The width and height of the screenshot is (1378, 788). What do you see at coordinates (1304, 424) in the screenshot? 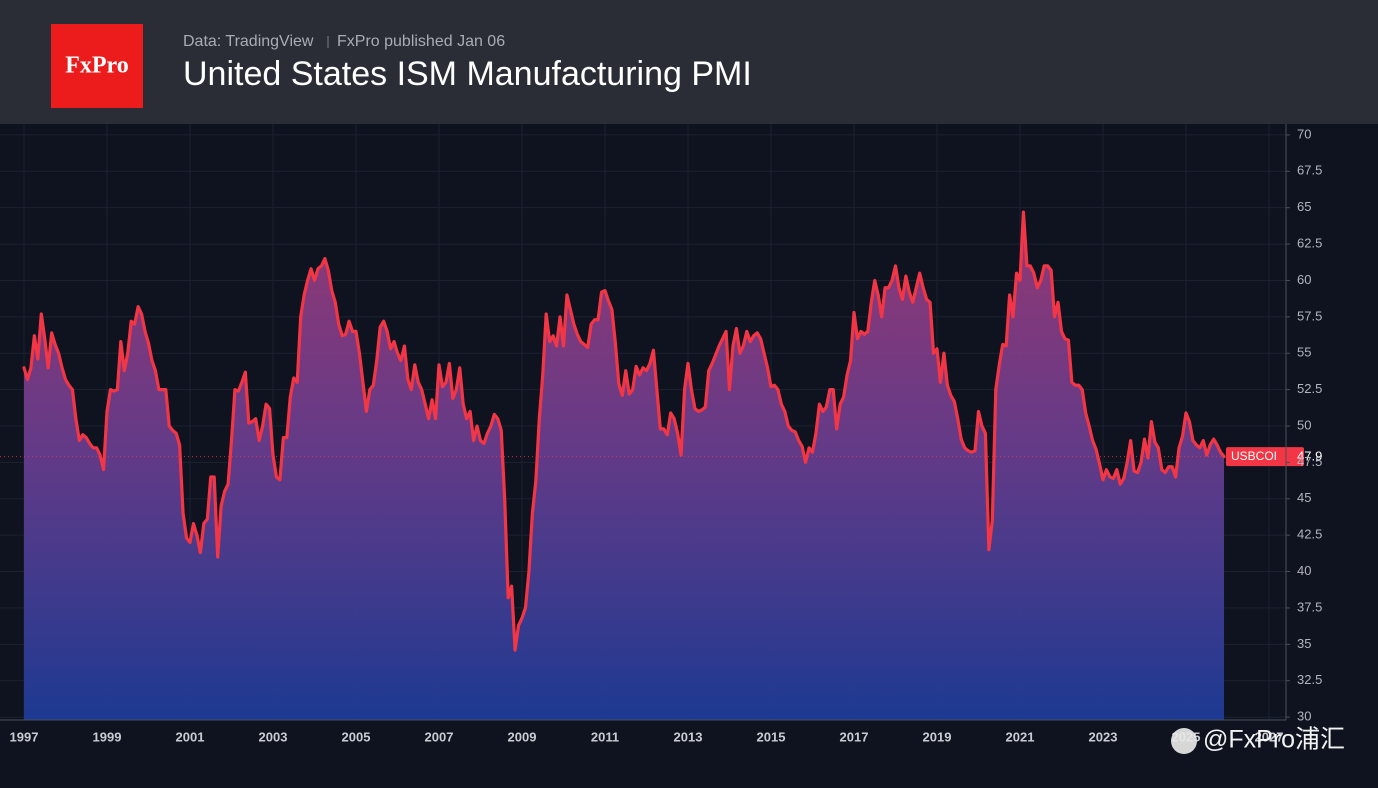
I see `y-tick-label: 50` at bounding box center [1304, 424].